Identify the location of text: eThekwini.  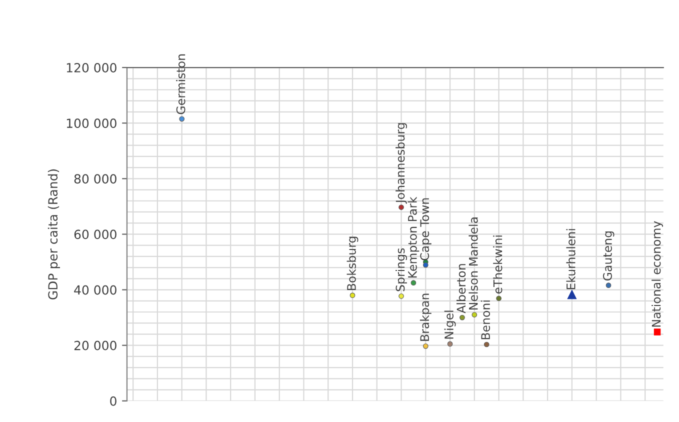
(497, 265).